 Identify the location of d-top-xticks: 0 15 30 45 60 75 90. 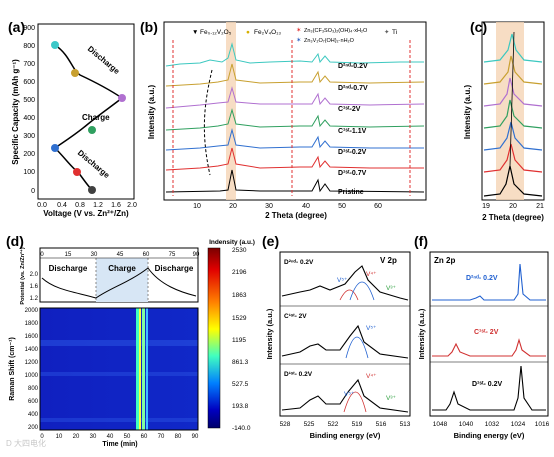
(120, 255).